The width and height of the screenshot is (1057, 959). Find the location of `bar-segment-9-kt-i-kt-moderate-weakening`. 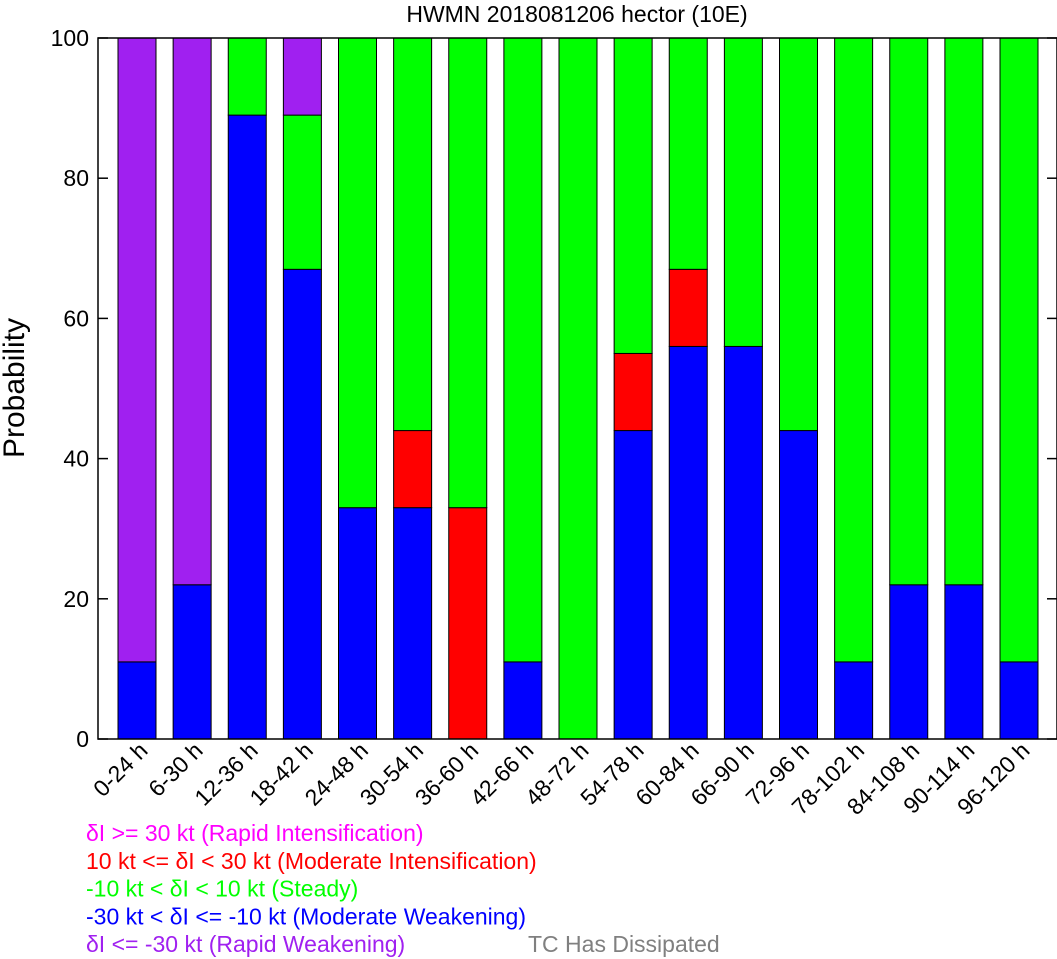

bar-segment-9-kt-i-kt-moderate-weakening is located at coordinates (633, 585).